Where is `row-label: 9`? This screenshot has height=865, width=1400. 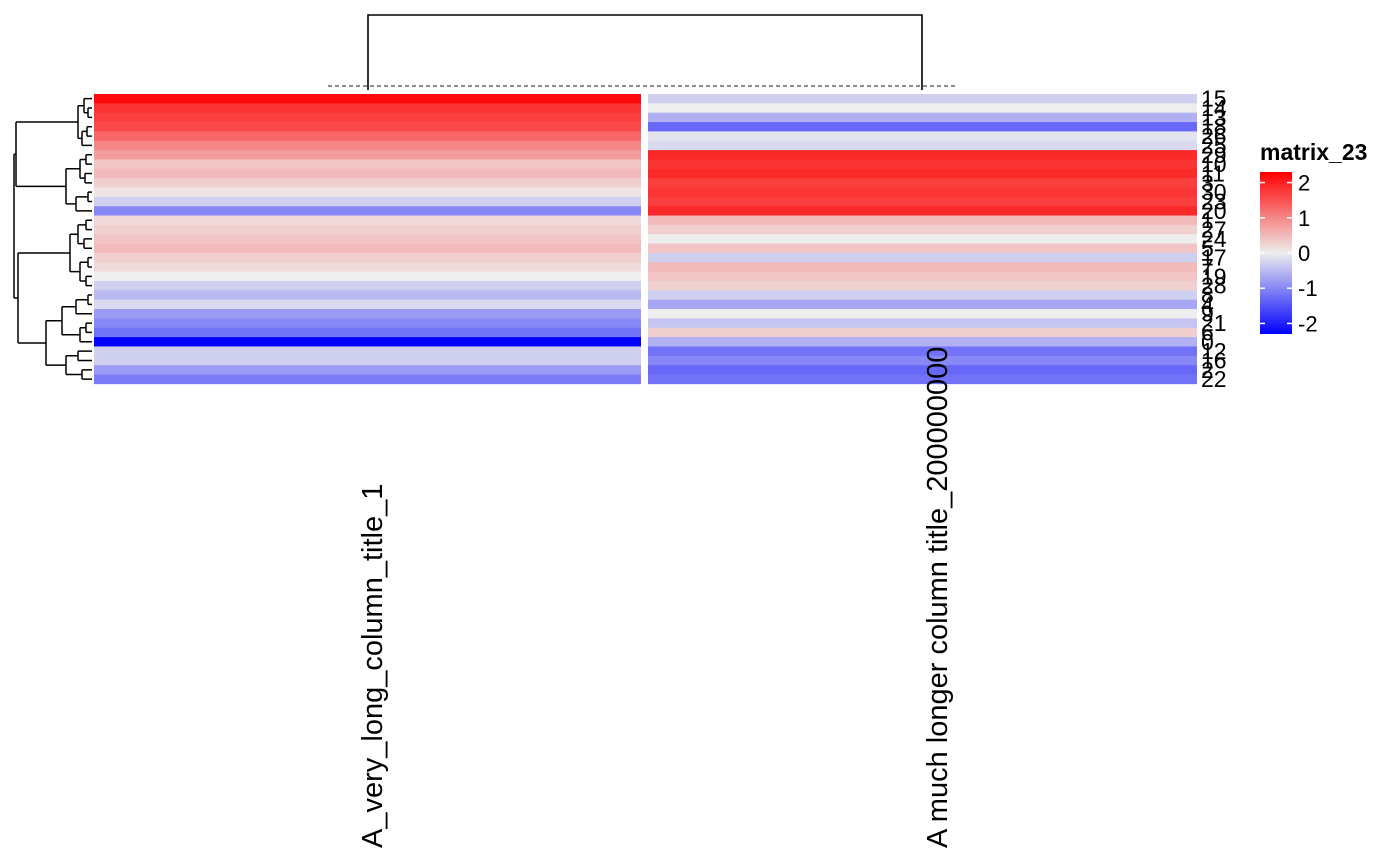 row-label: 9 is located at coordinates (1207, 314).